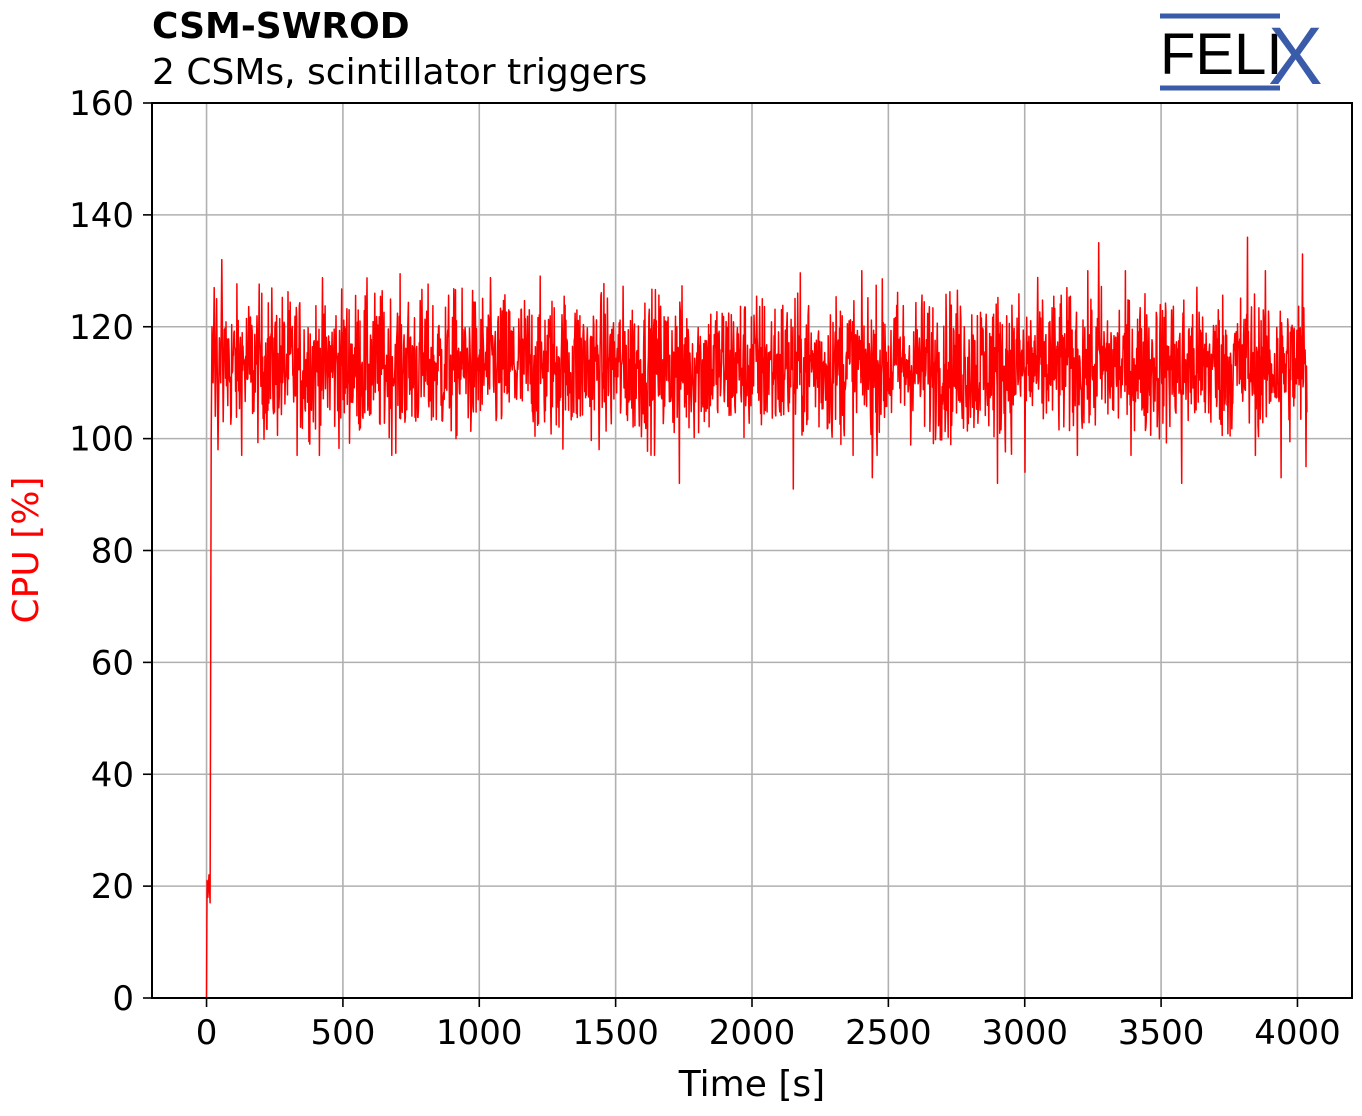  Describe the element at coordinates (1024, 1033) in the screenshot. I see `x-tick-label: 3000` at that location.